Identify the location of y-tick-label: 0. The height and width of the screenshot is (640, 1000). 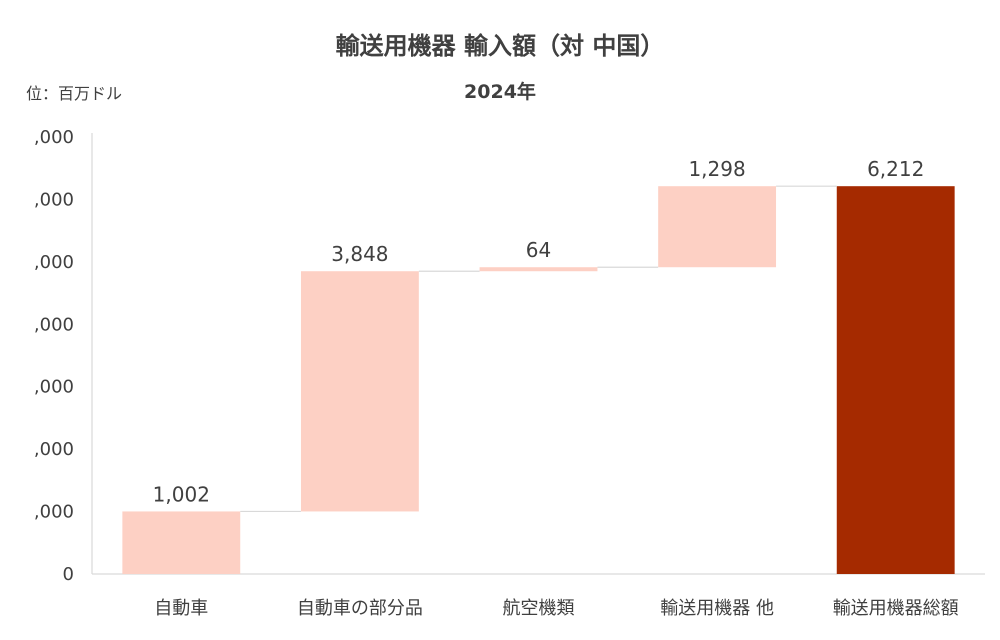
(68, 574).